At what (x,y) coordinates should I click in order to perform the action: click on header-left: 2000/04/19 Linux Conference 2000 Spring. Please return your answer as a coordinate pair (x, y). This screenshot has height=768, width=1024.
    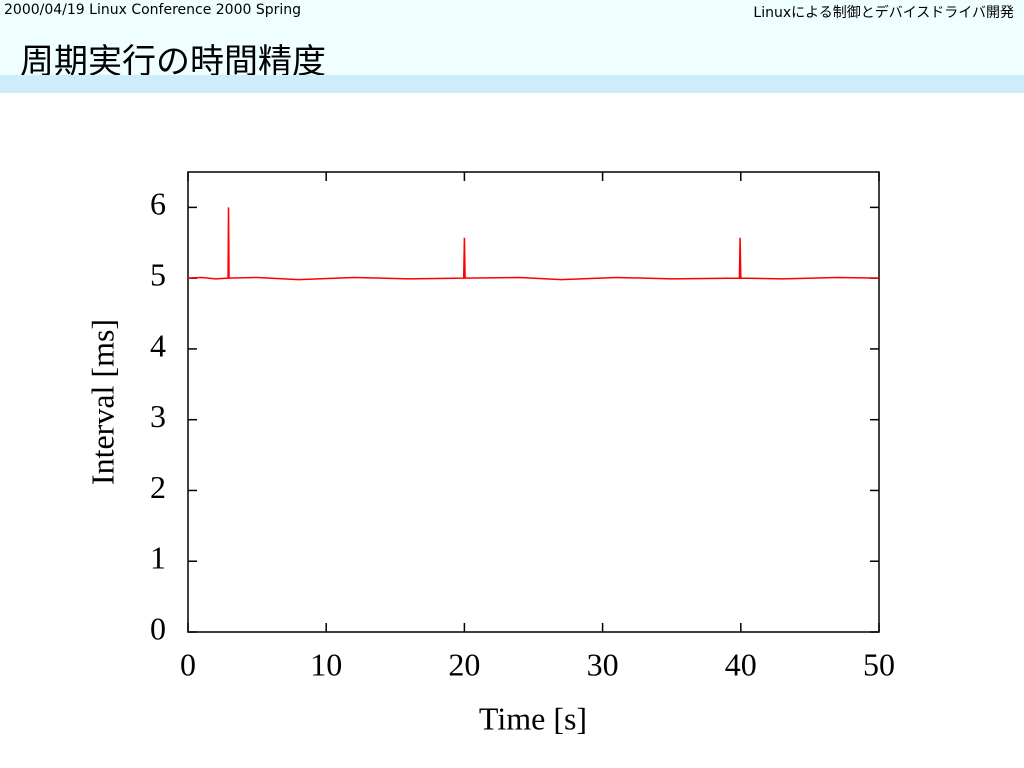
    Looking at the image, I should click on (153, 10).